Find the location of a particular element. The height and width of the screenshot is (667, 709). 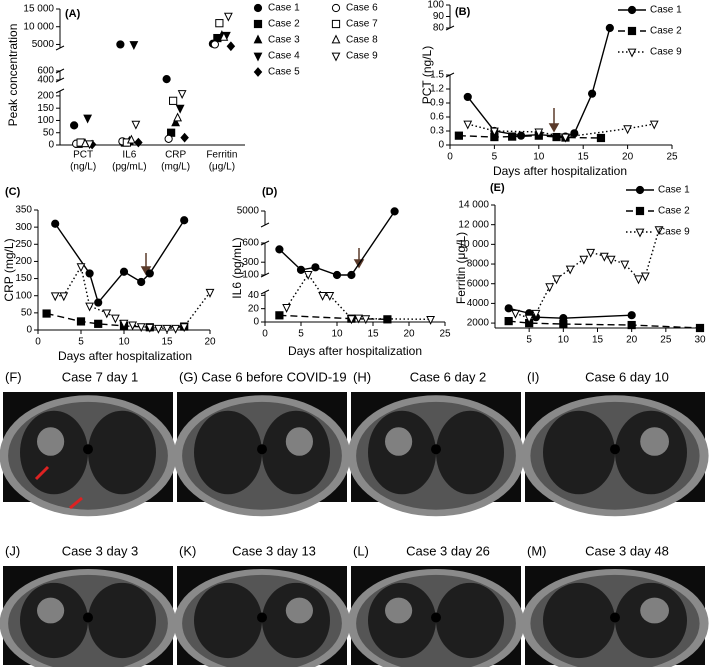

y-tick-label: 300 is located at coordinates (23, 227).